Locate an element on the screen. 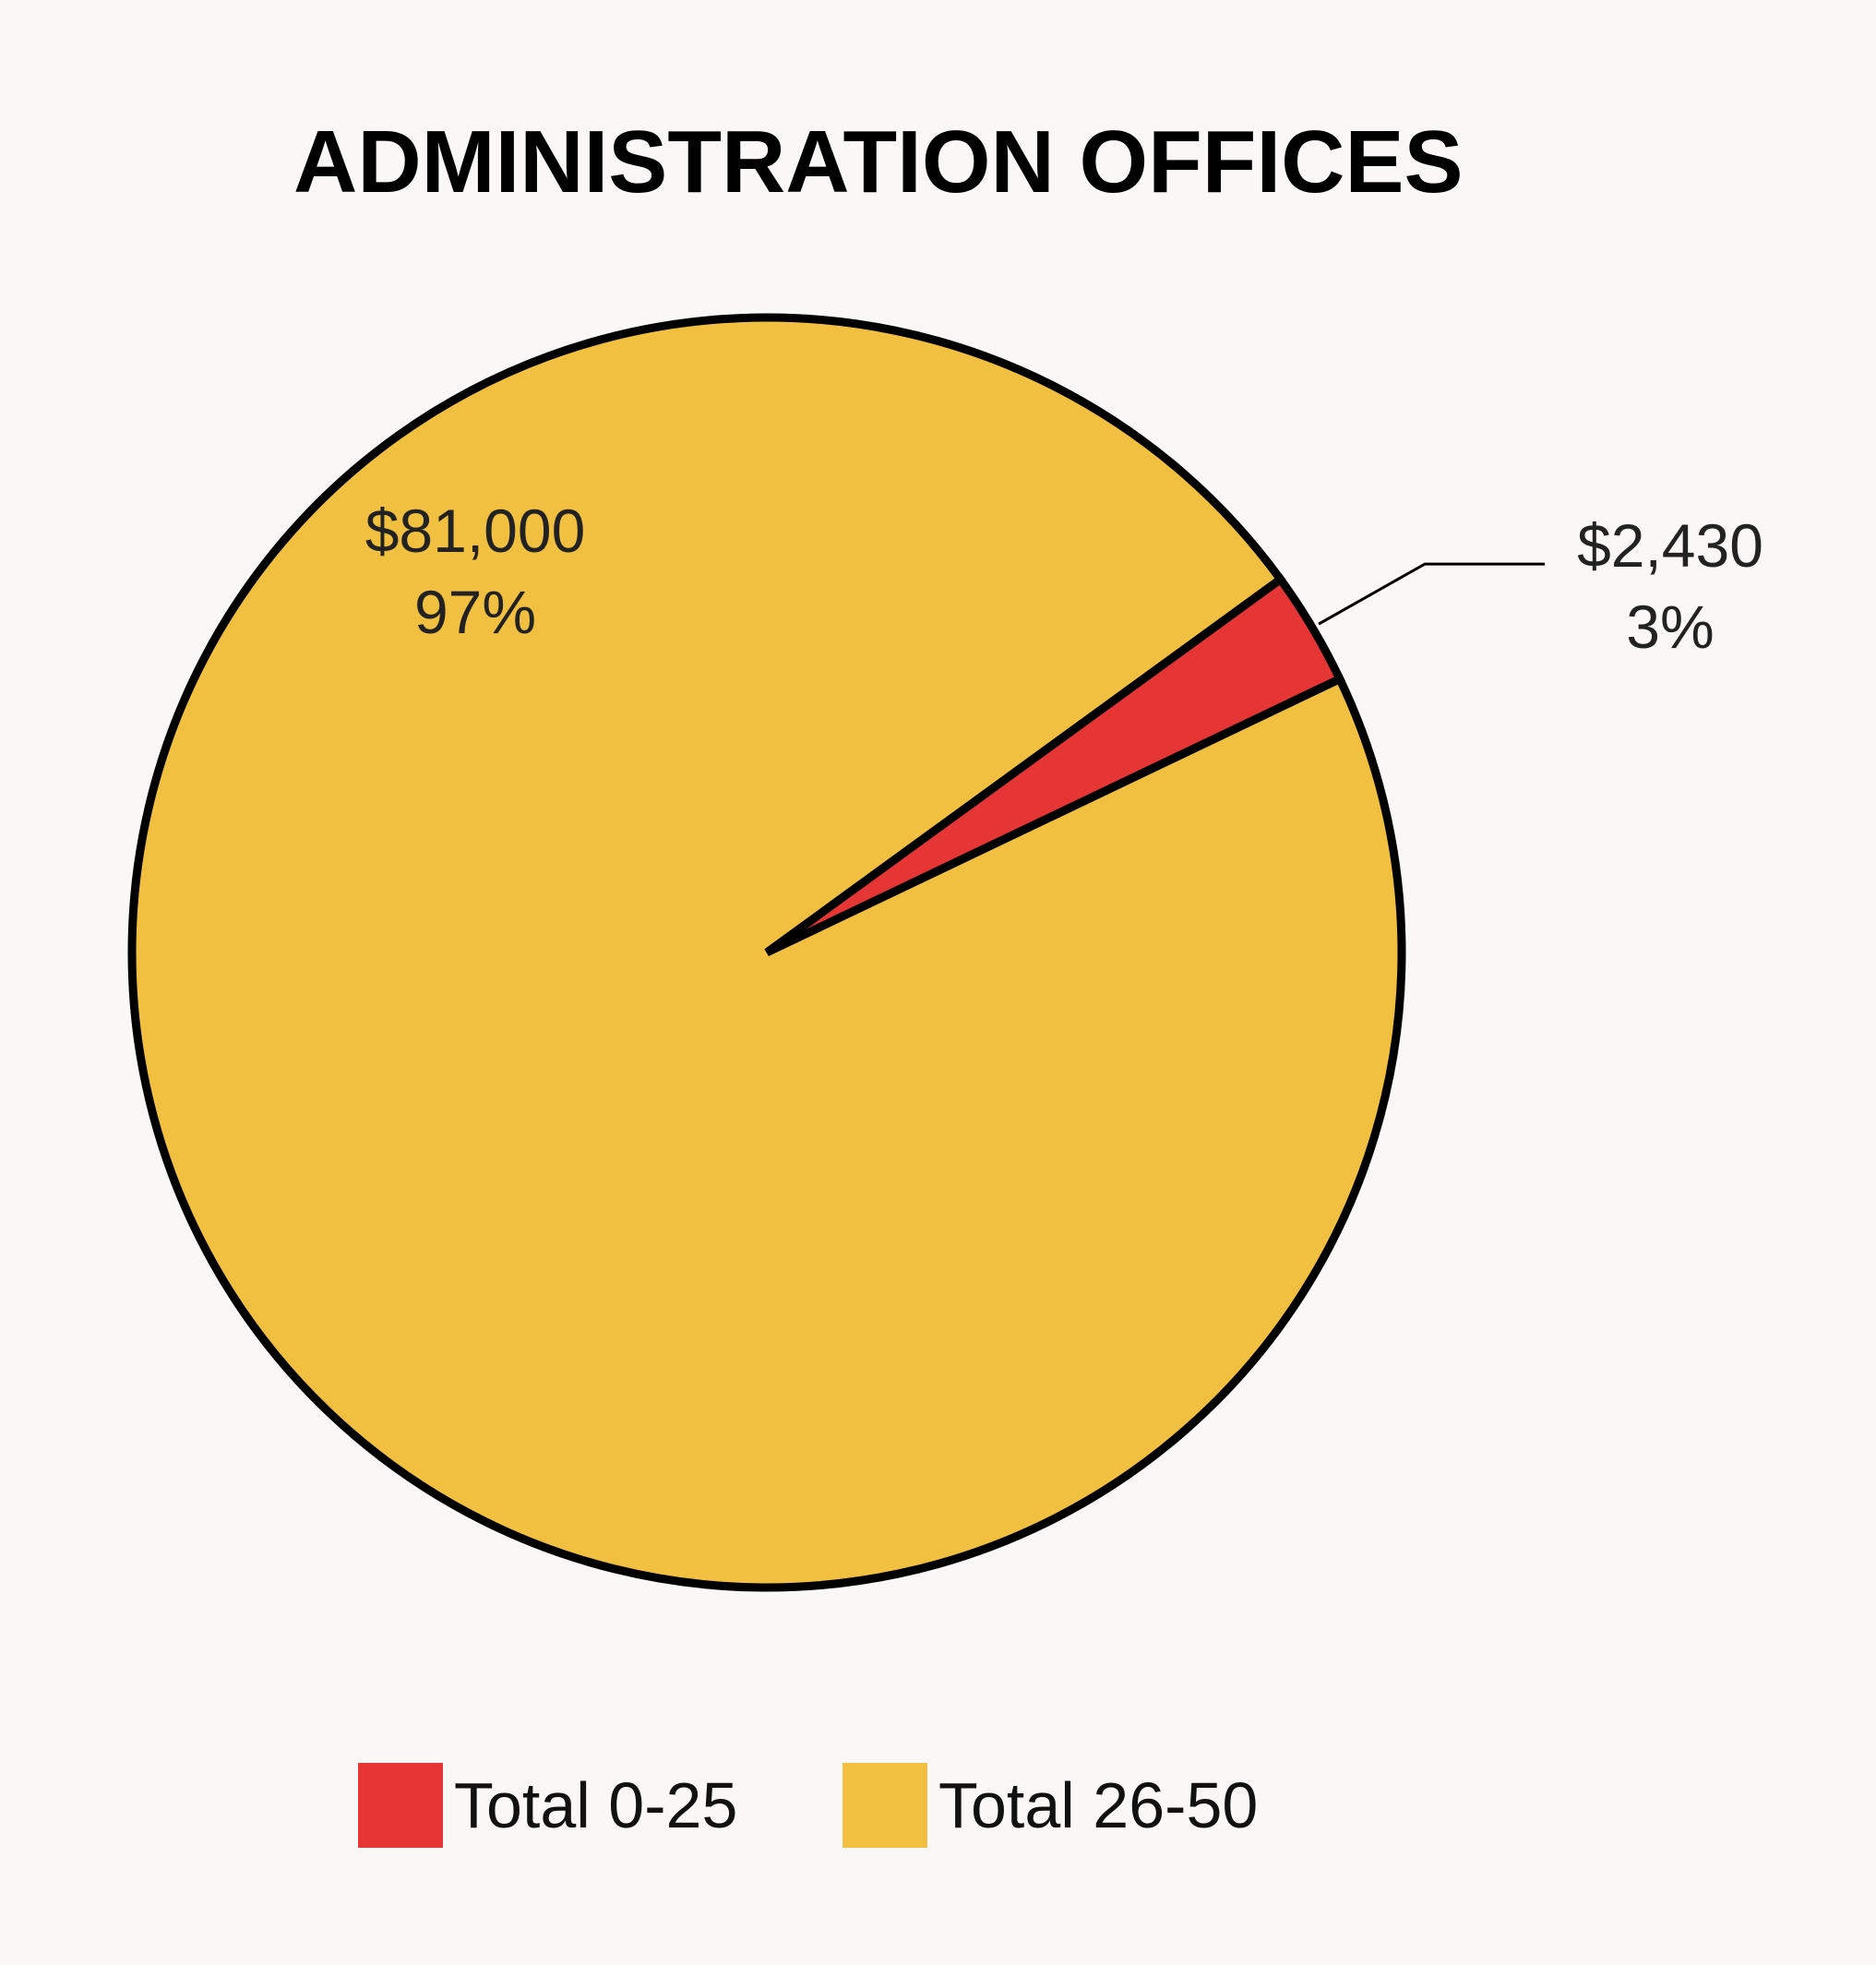 This screenshot has height=1965, width=1876. data-label-percent: 97% is located at coordinates (475, 612).